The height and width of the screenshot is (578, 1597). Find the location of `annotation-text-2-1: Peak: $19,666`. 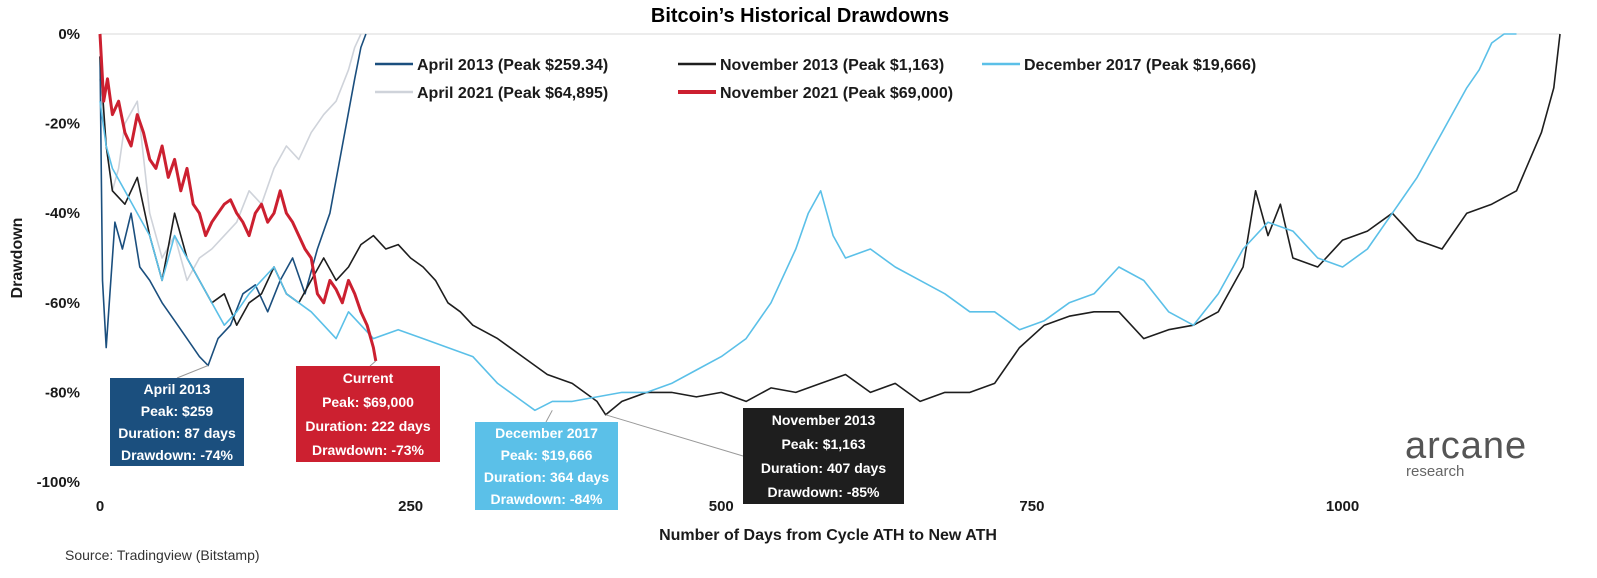

annotation-text-2-1: Peak: $19,666 is located at coordinates (547, 455).